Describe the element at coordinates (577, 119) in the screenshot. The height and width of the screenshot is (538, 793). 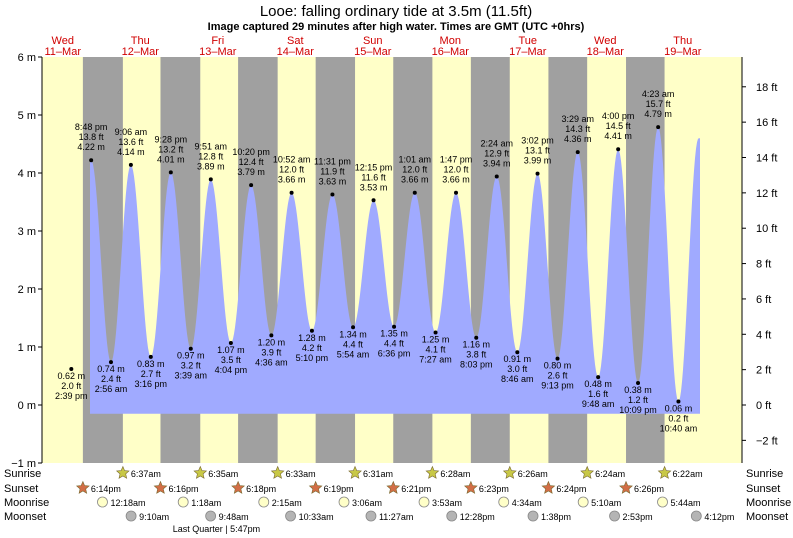
I see `tide-label: 3:29 am` at that location.